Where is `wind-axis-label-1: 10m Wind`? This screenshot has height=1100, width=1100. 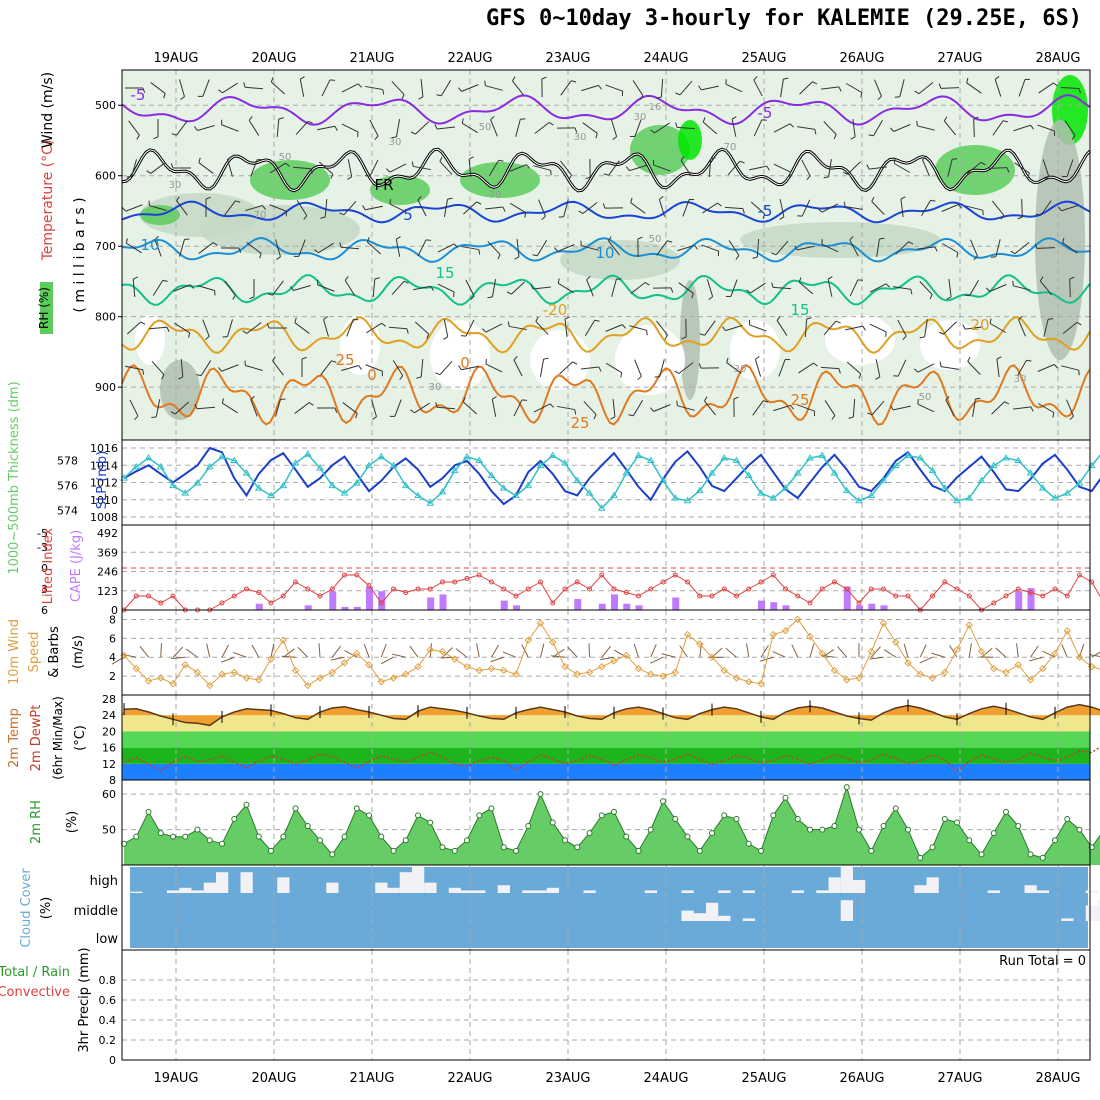
wind-axis-label-1: 10m Wind is located at coordinates (14, 652).